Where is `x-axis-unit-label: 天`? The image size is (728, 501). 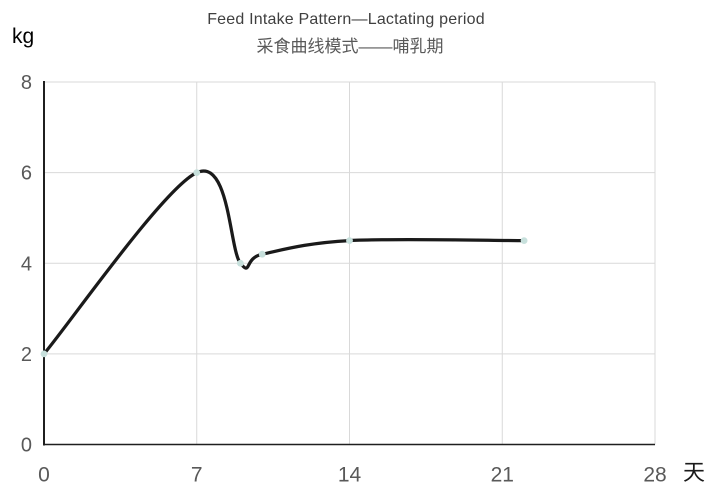
x-axis-unit-label: 天 is located at coordinates (694, 472).